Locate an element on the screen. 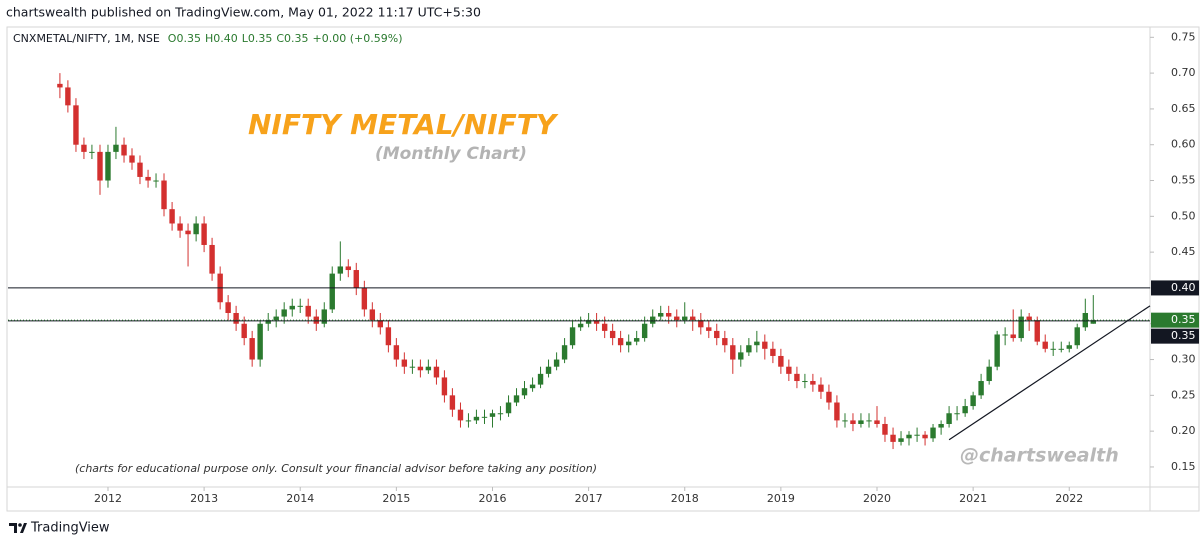 This screenshot has width=1200, height=545. y-tick-label: 0.70 is located at coordinates (1183, 72).